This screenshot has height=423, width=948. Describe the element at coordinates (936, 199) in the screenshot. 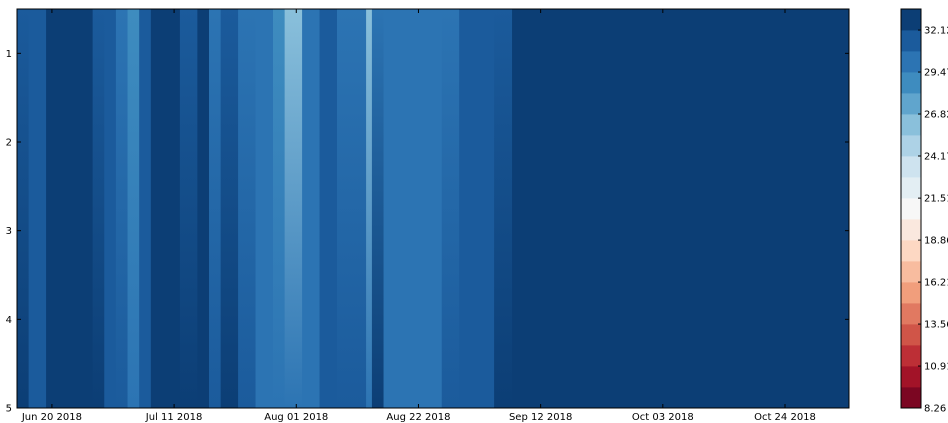

I see `colorbar-tick-label: 21.51` at that location.